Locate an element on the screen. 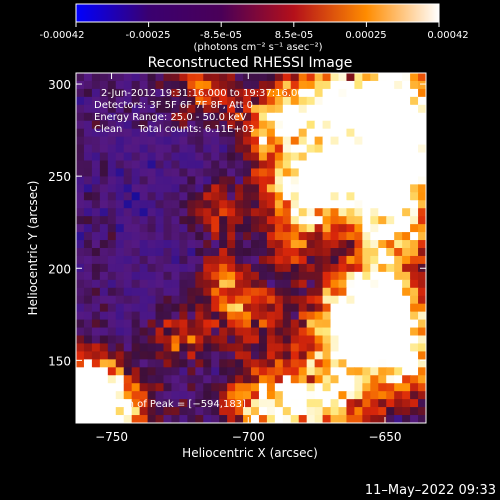 The width and height of the screenshot is (500, 500). colorbar-ticks is located at coordinates (257, 24).